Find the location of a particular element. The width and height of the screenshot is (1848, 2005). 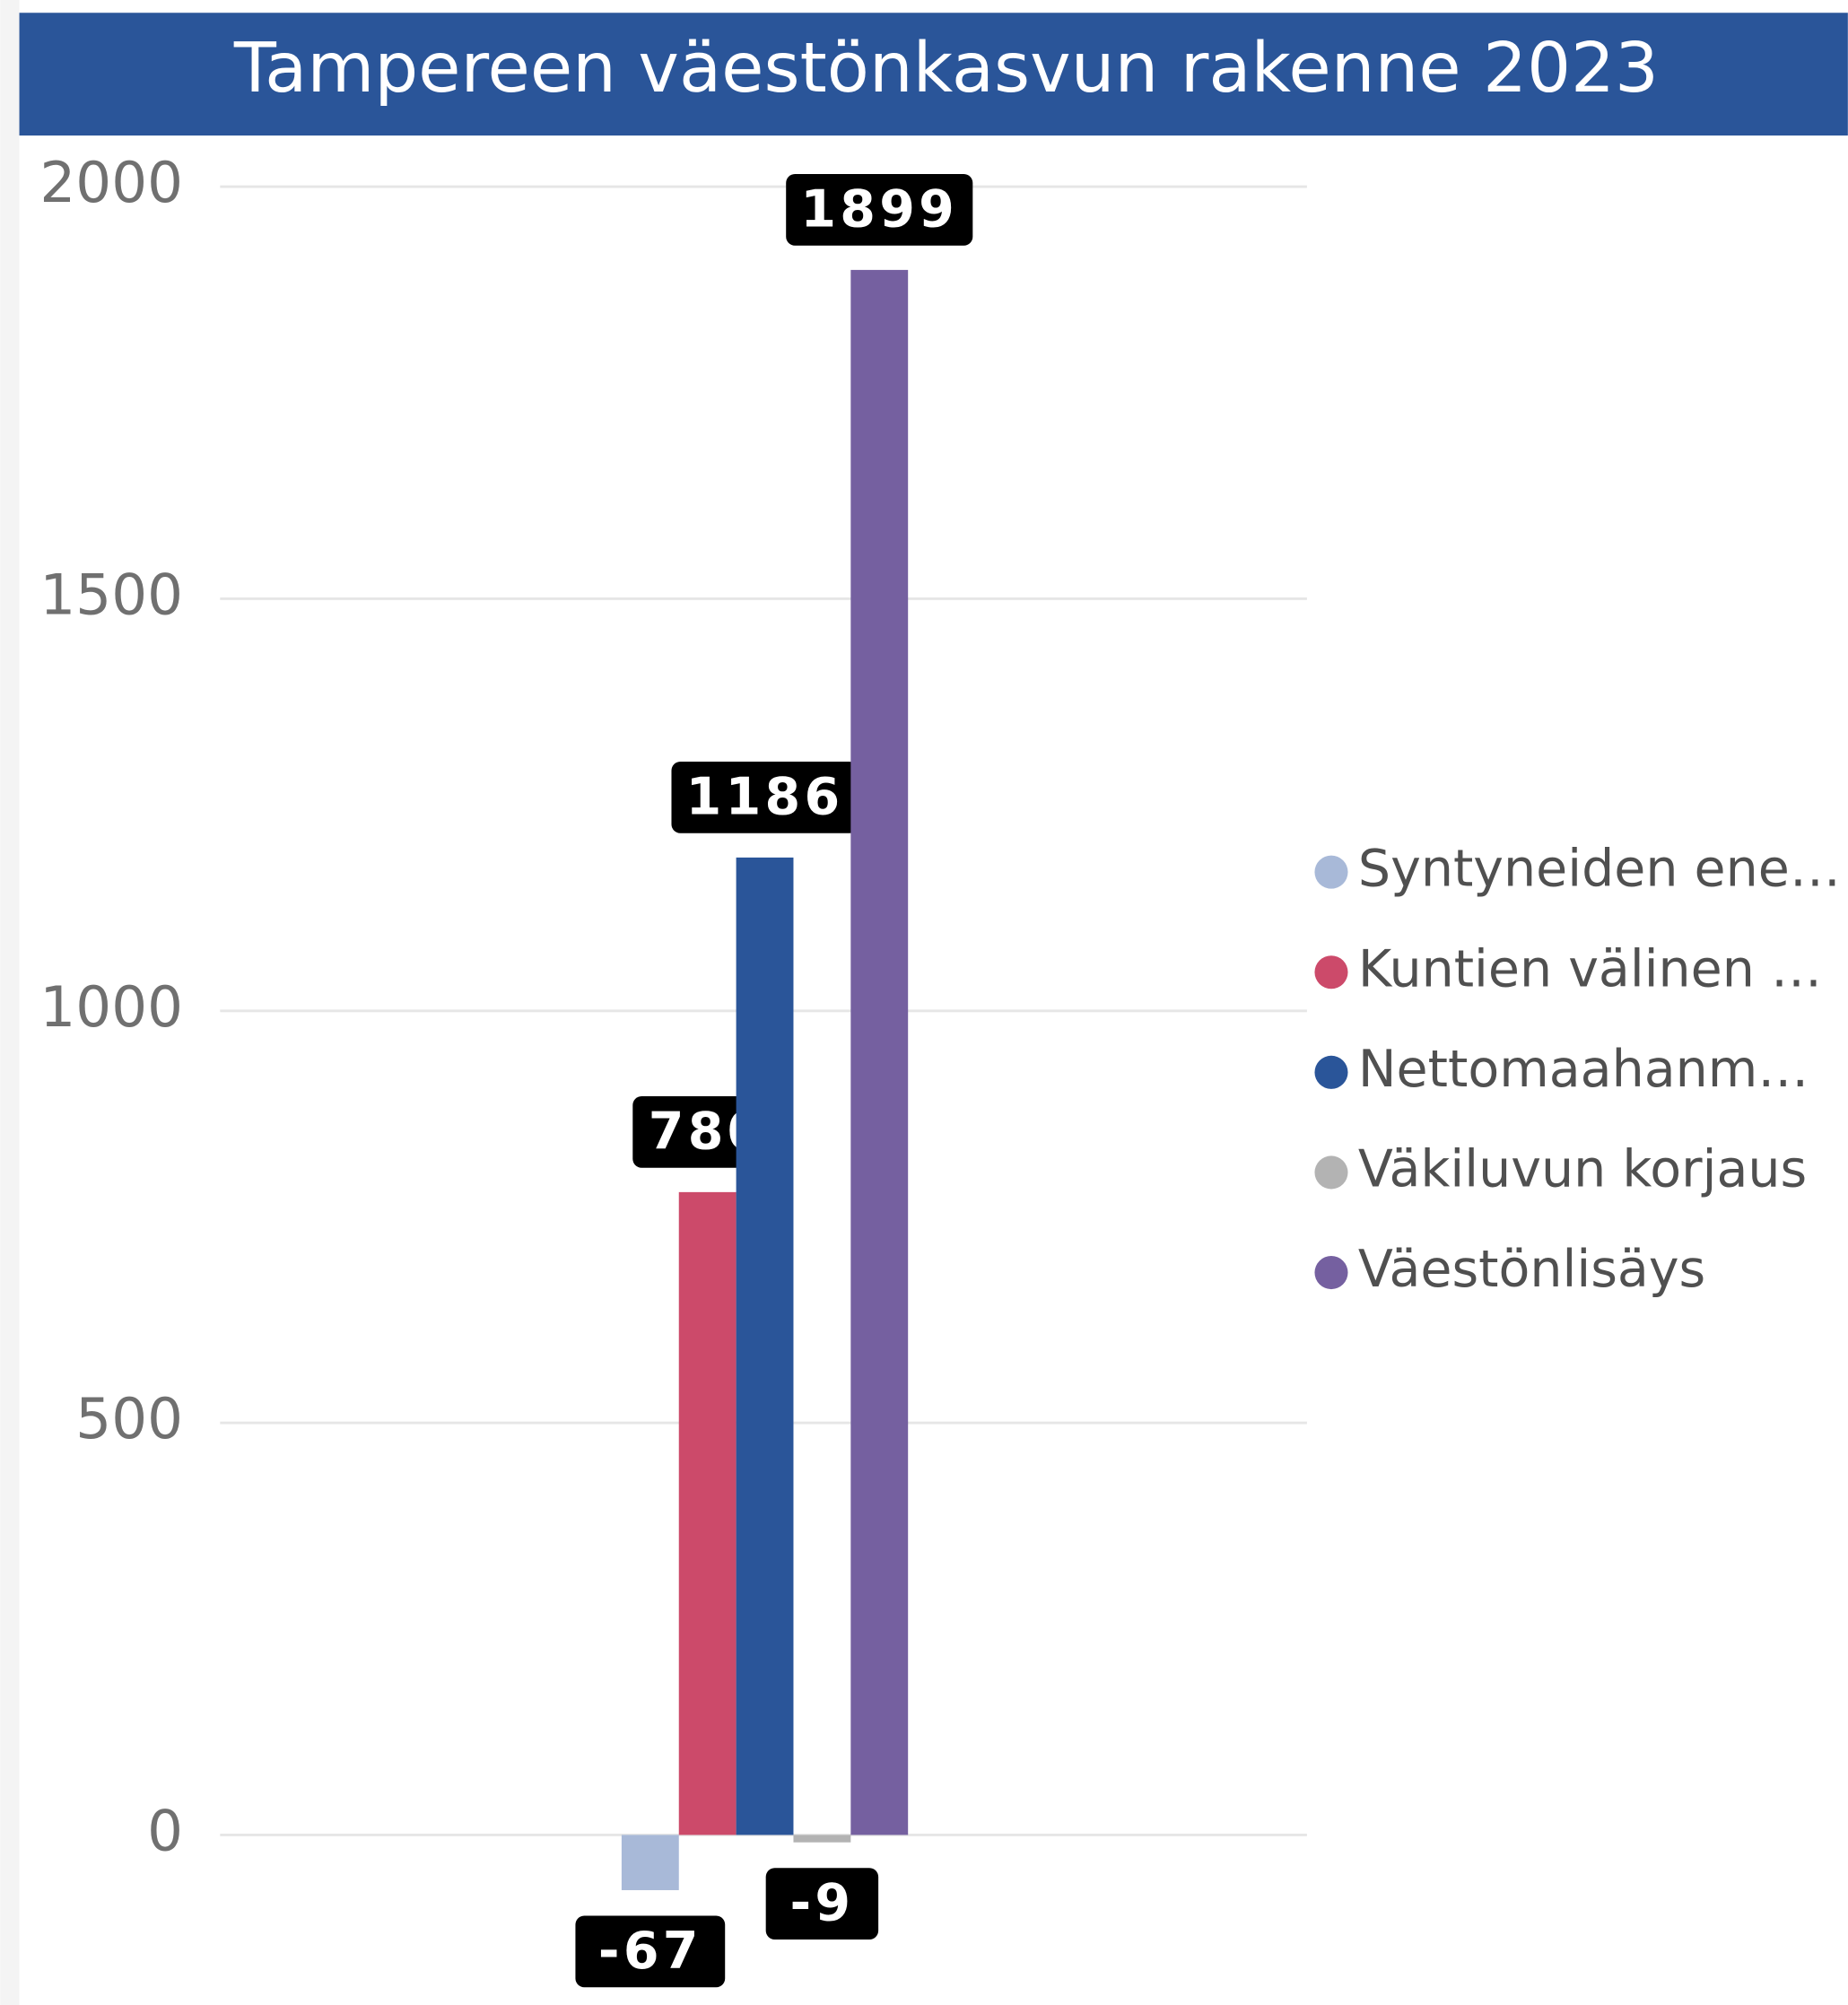

legend-label: Väkiluvun korjaus is located at coordinates (1582, 1169).